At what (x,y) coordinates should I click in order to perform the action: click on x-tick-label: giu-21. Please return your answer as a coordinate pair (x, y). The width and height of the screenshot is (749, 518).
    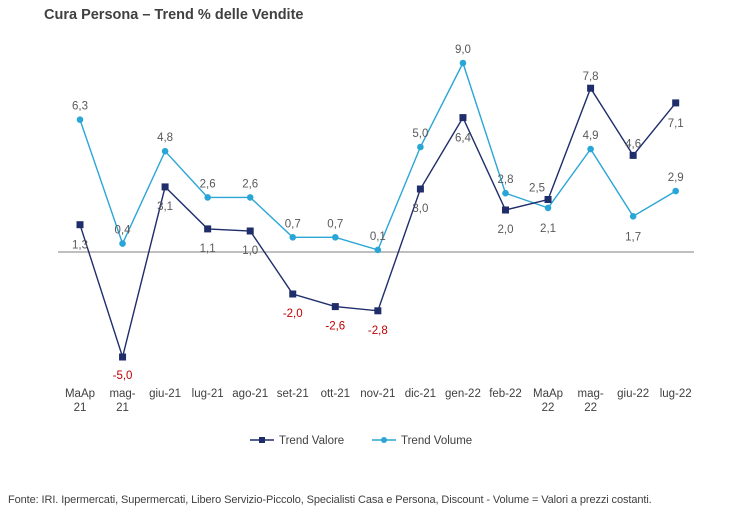
    Looking at the image, I should click on (165, 394).